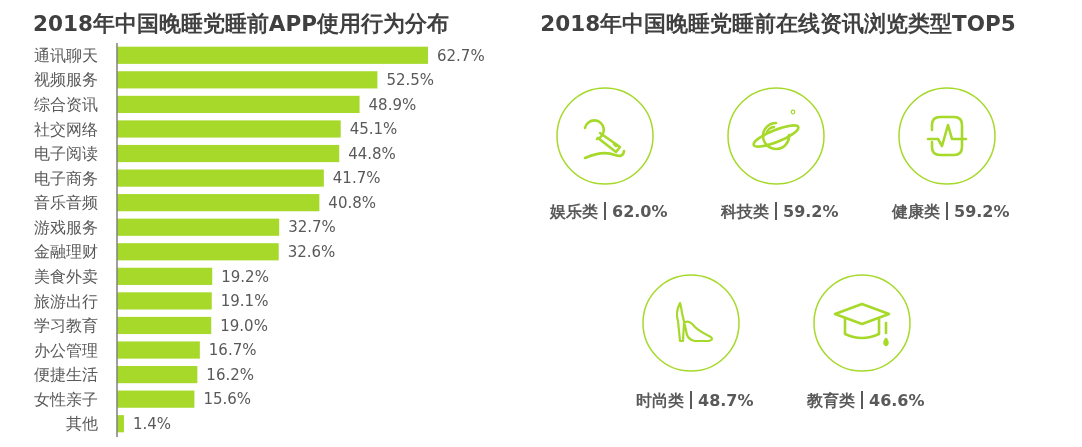  What do you see at coordinates (66, 129) in the screenshot?
I see `y-tick-label: 社交网络` at bounding box center [66, 129].